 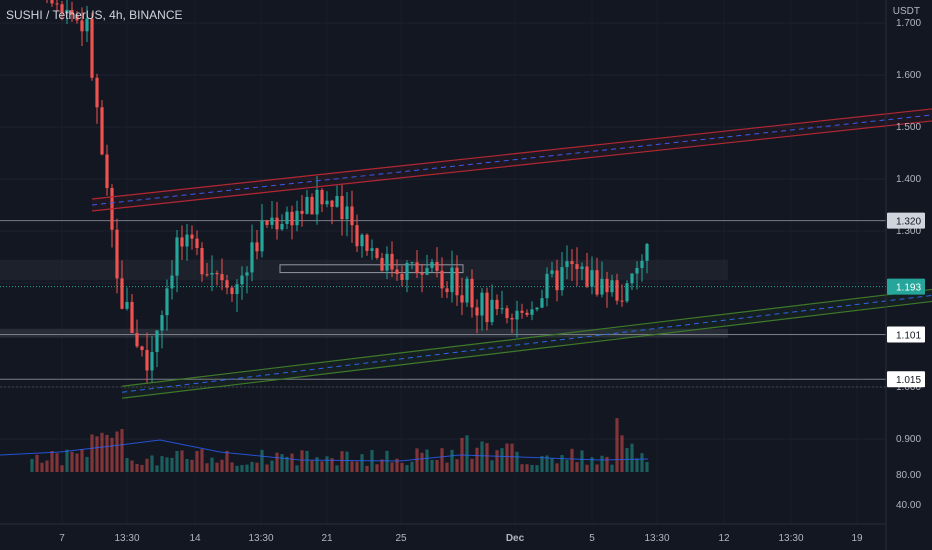 What do you see at coordinates (906, 11) in the screenshot?
I see `price-axis-currency: USDT` at bounding box center [906, 11].